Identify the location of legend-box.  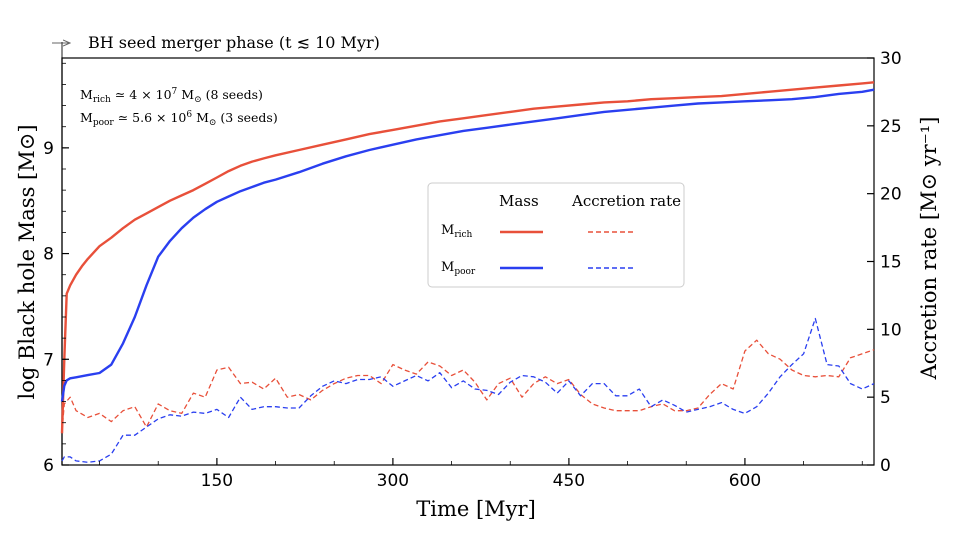
(556, 235).